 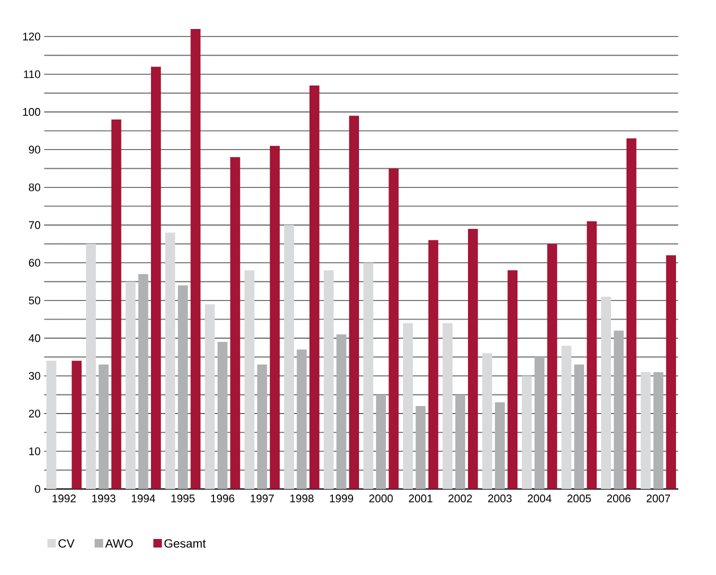 What do you see at coordinates (34, 376) in the screenshot?
I see `y-tick-label: 30` at bounding box center [34, 376].